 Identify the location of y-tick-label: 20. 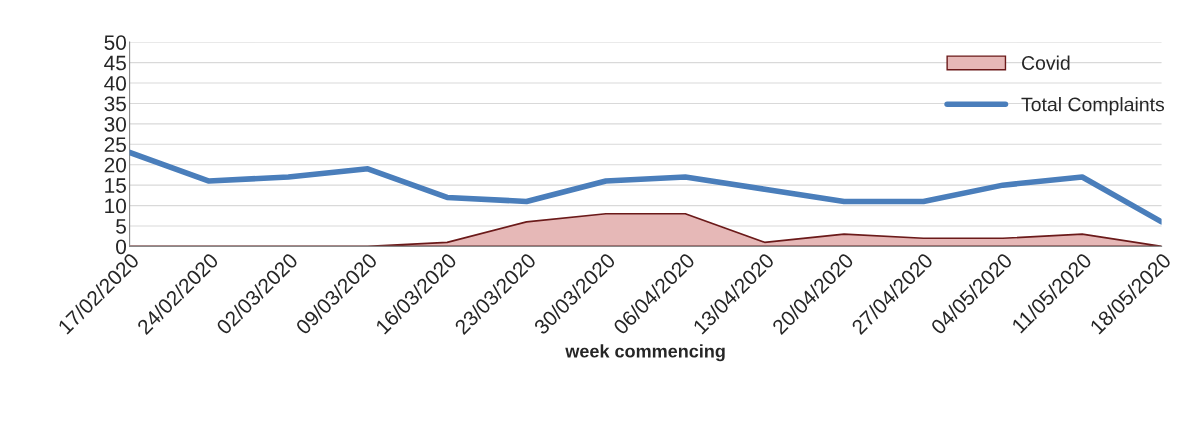
(115, 165).